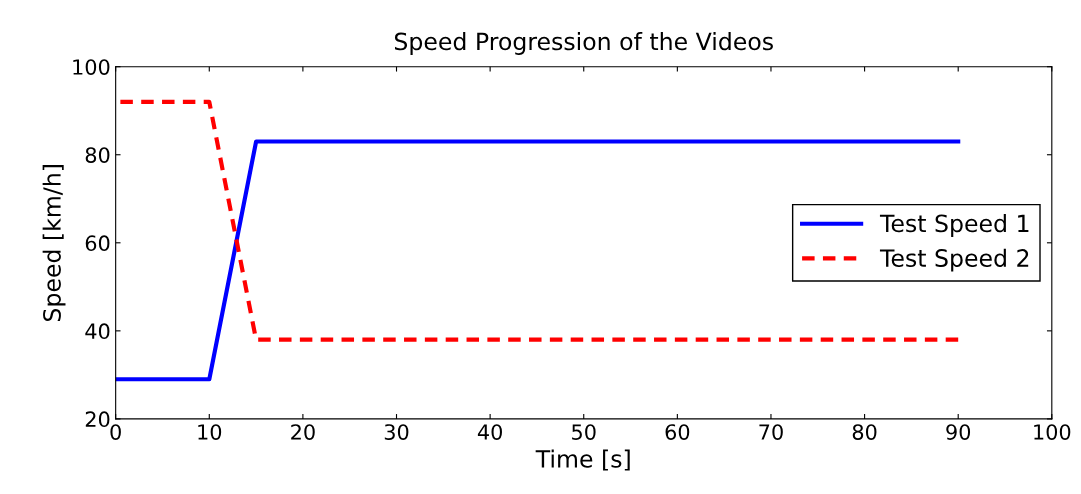 The image size is (1081, 494). What do you see at coordinates (97, 331) in the screenshot?
I see `y-tick-label: 40` at bounding box center [97, 331].